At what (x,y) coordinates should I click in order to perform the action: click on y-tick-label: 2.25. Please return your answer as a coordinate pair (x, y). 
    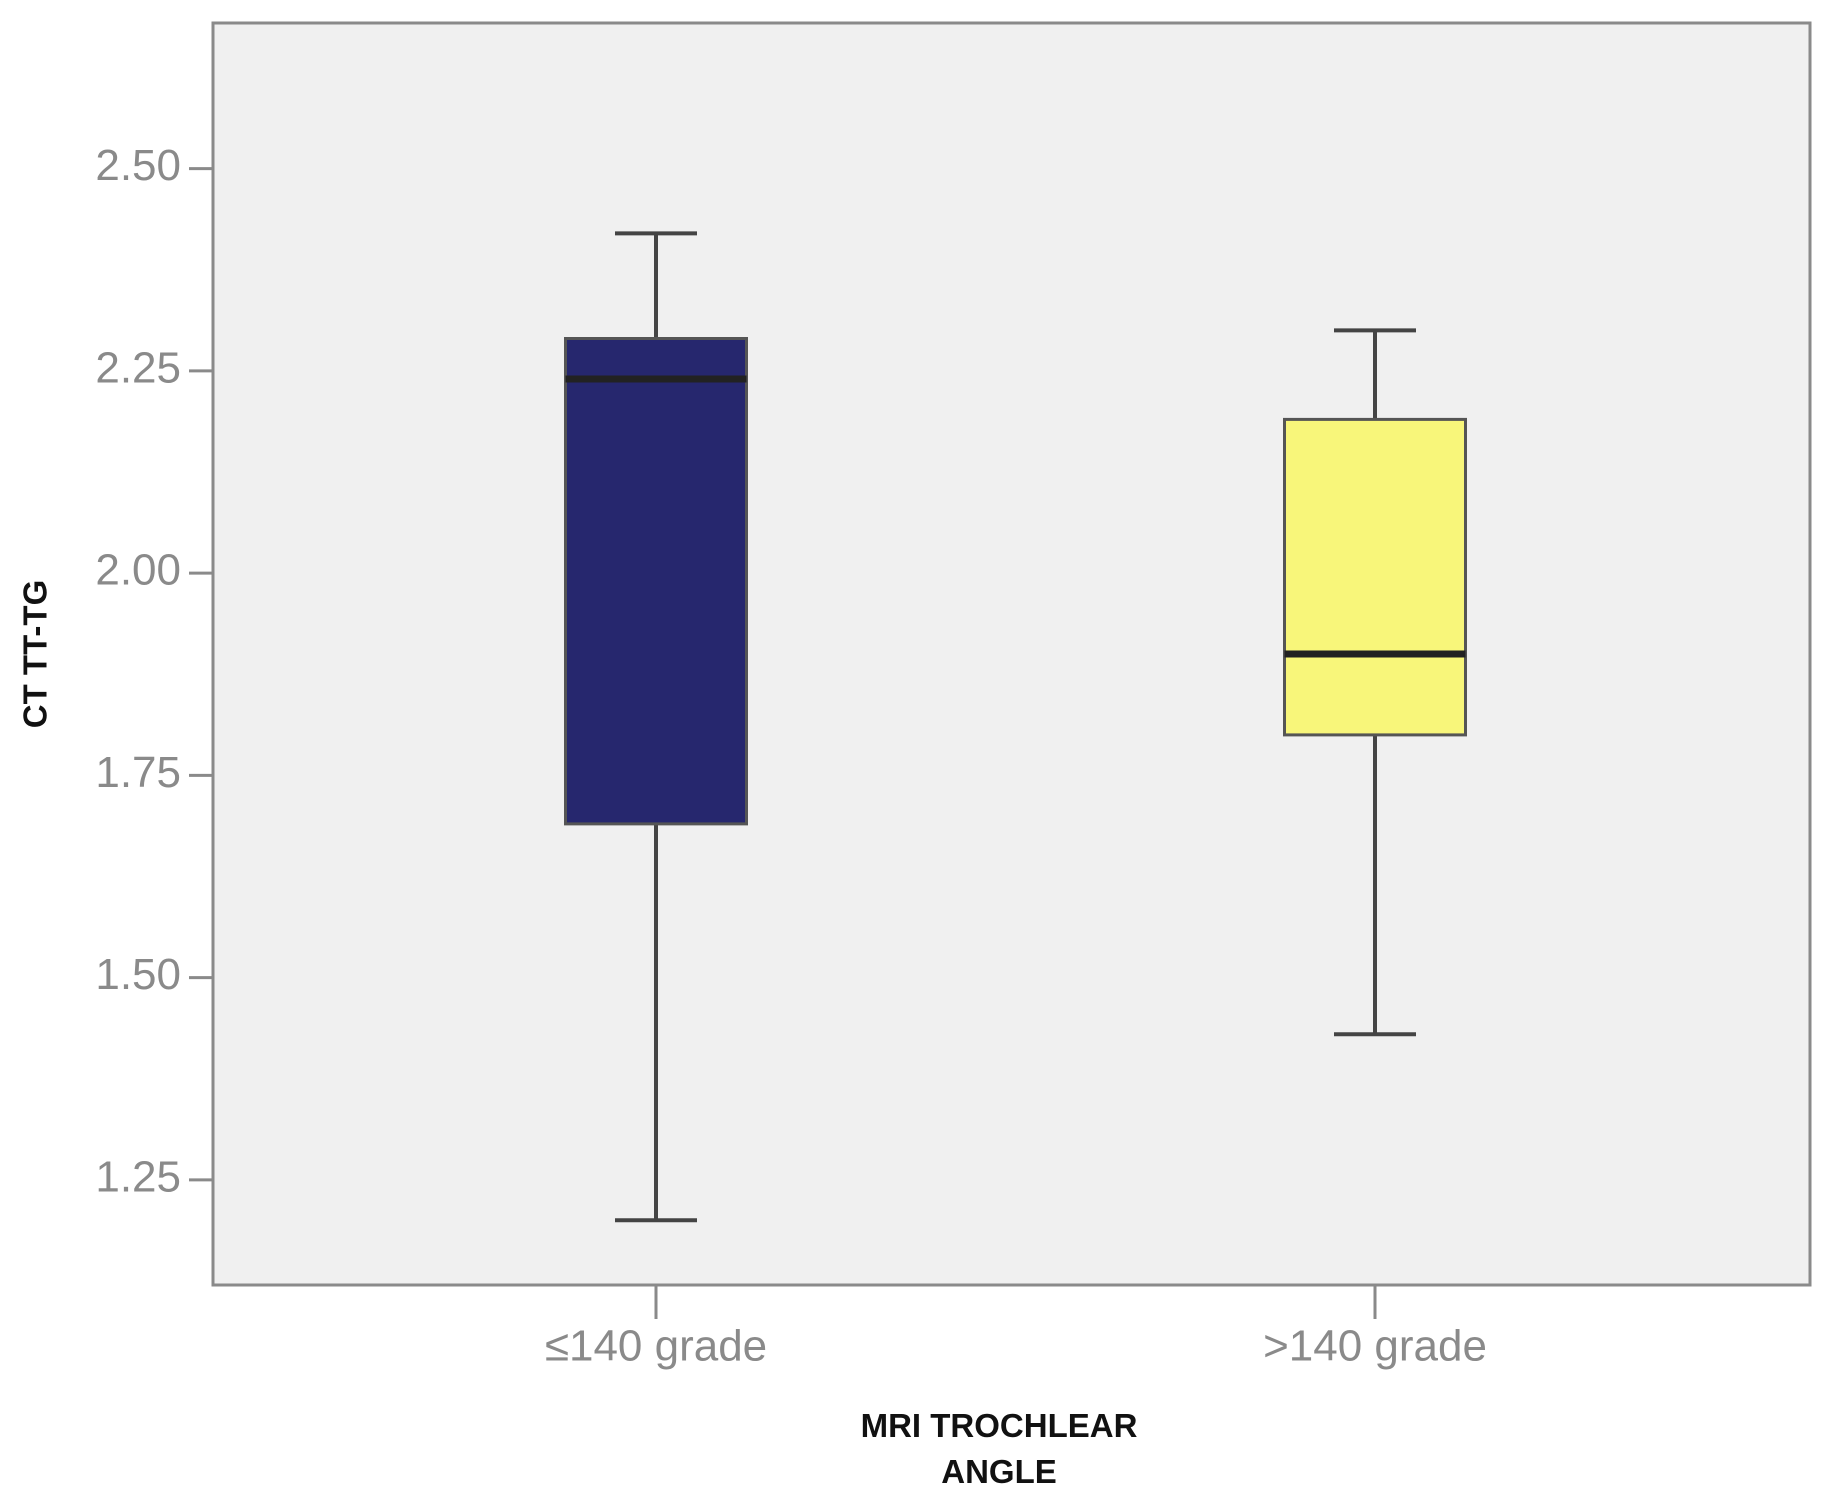
    Looking at the image, I should click on (138, 367).